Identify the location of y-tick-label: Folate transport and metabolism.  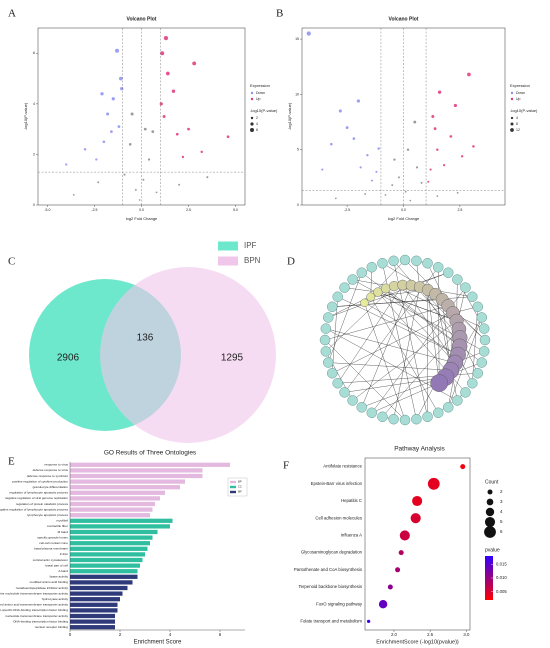
(331, 621).